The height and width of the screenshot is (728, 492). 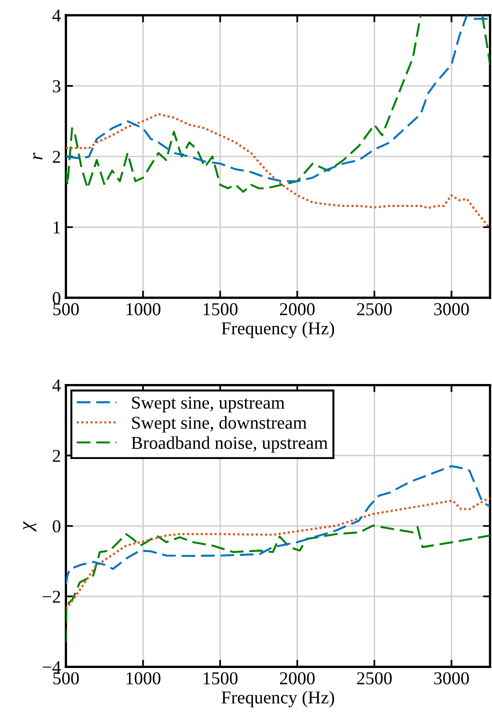 I want to click on legend-label: Swept sine, upstream, so click(x=208, y=404).